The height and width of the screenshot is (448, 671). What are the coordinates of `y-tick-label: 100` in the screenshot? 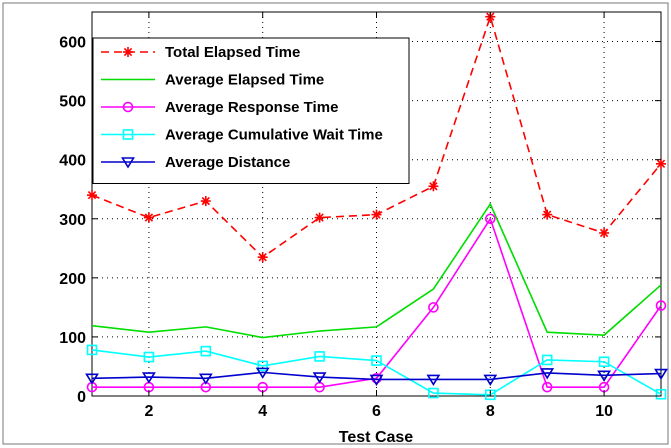 It's located at (72, 338).